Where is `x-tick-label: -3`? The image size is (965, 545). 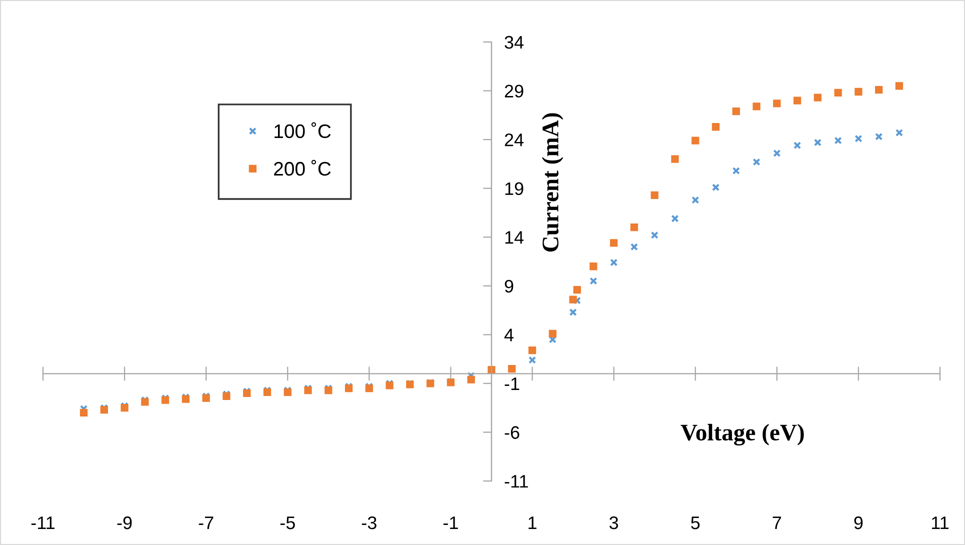
x-tick-label: -3 is located at coordinates (369, 523).